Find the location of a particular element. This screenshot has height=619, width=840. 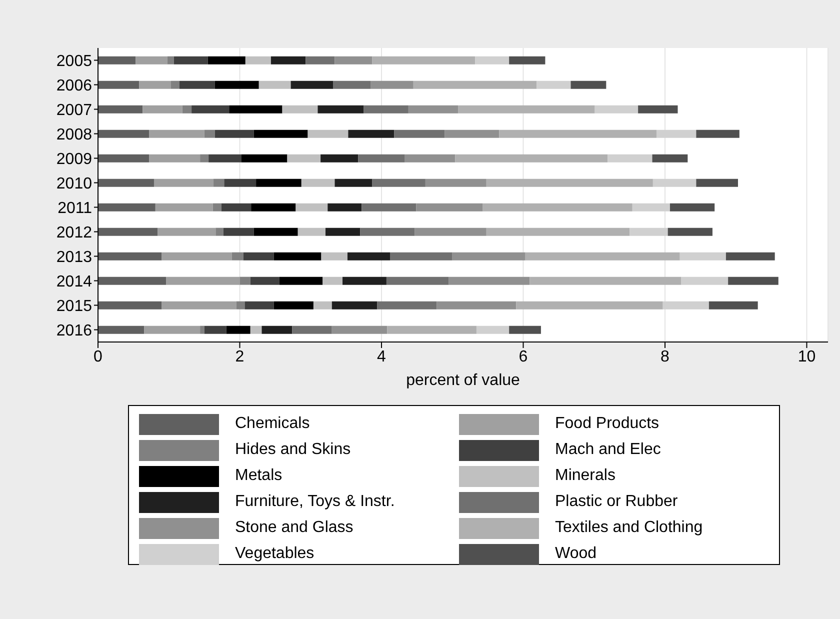

y-tick-label: 2012 is located at coordinates (74, 233).